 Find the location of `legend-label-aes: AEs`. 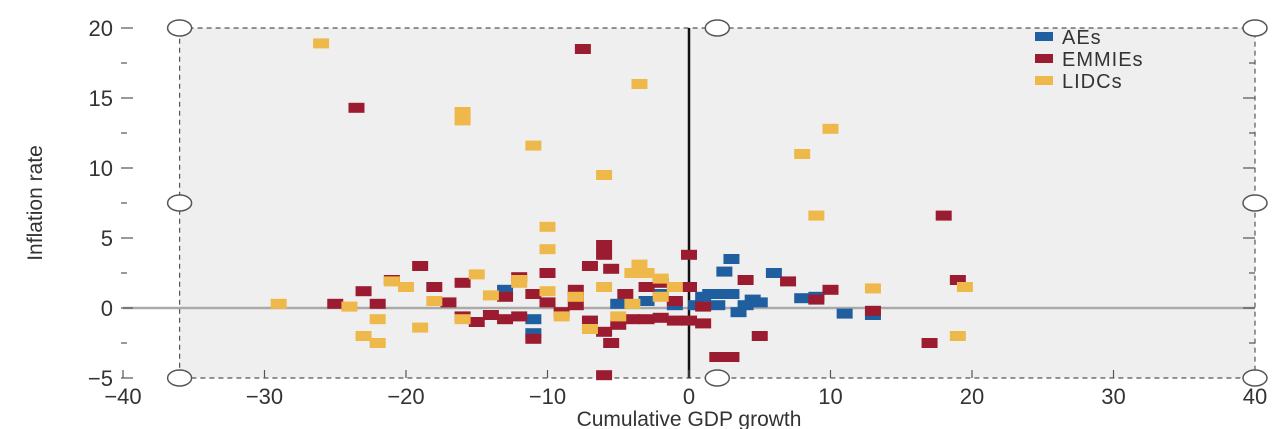

legend-label-aes: AEs is located at coordinates (1082, 38).